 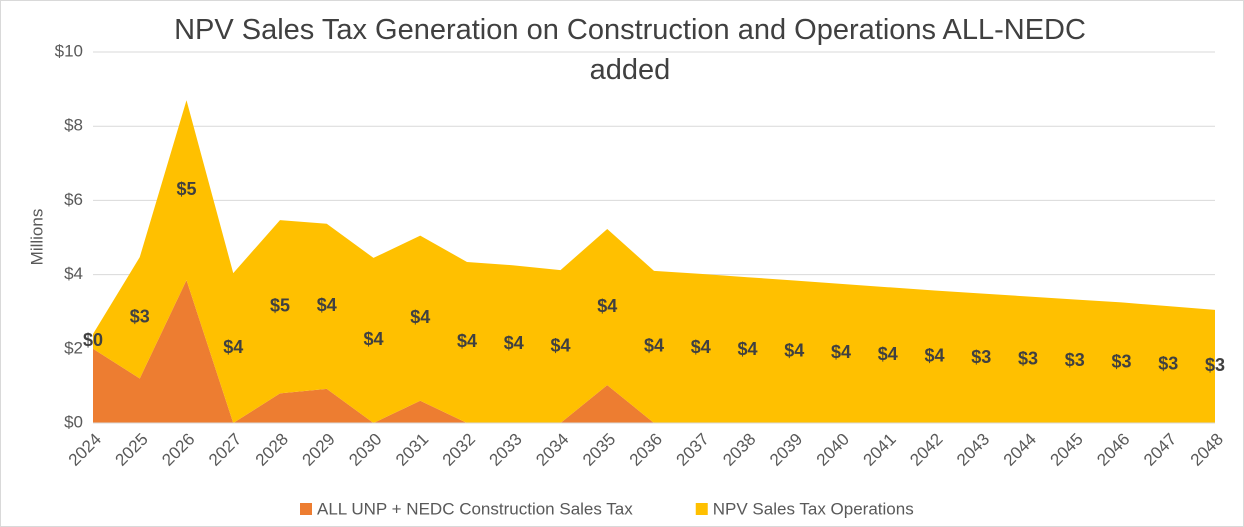 I want to click on legend-label: NPV Sales Tax Operations, so click(x=813, y=508).